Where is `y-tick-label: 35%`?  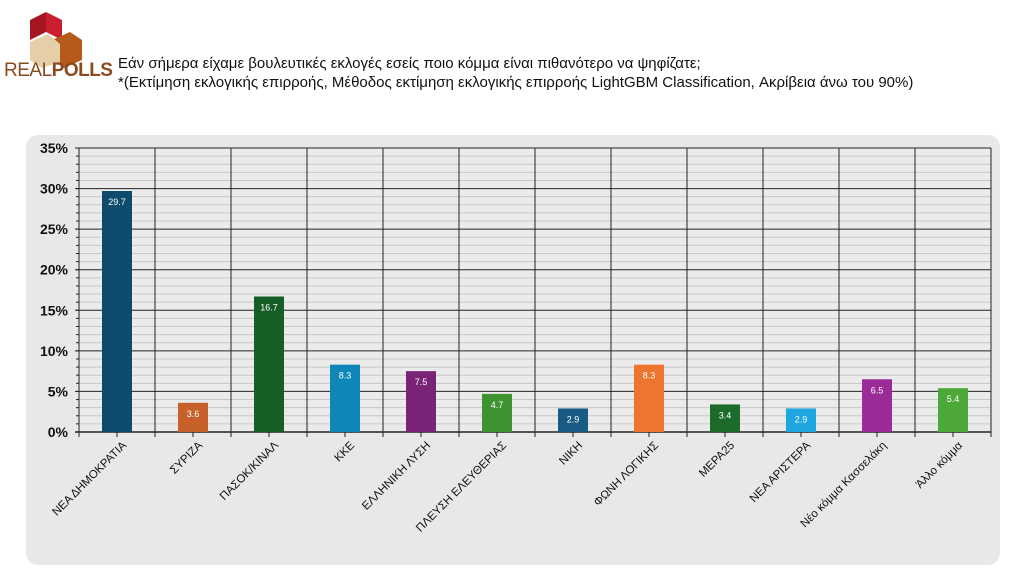
y-tick-label: 35% is located at coordinates (54, 148).